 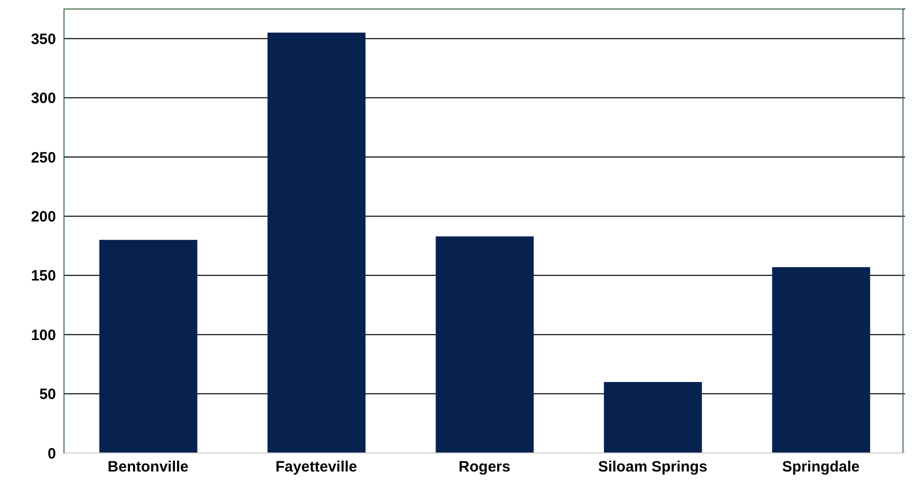 I want to click on x-tick-label: Springdale, so click(x=821, y=467).